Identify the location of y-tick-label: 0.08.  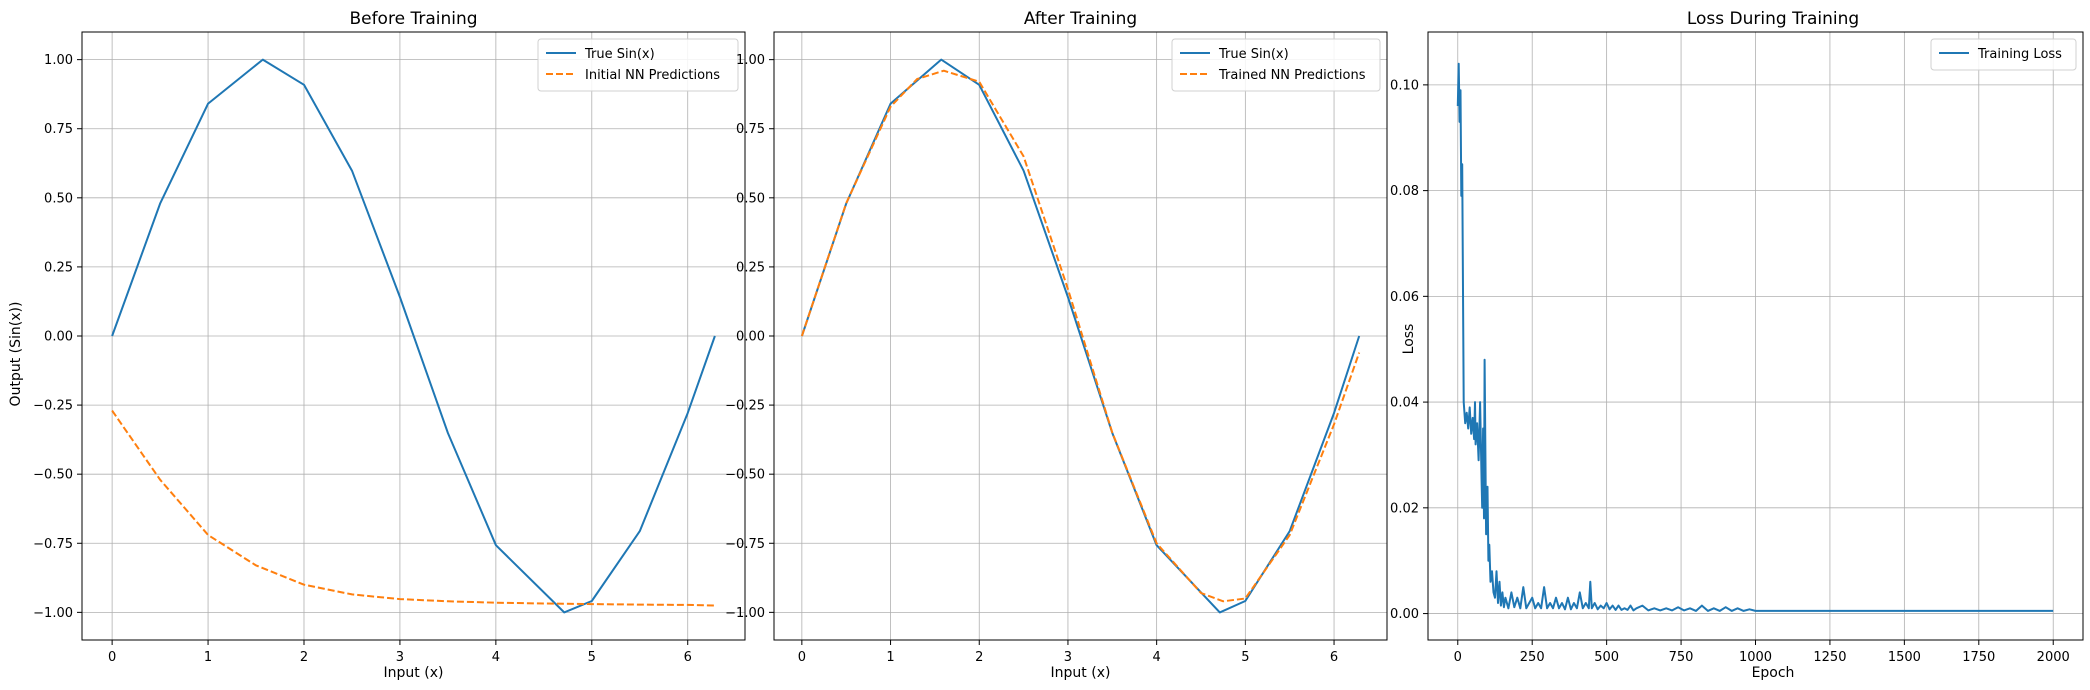
(1404, 191).